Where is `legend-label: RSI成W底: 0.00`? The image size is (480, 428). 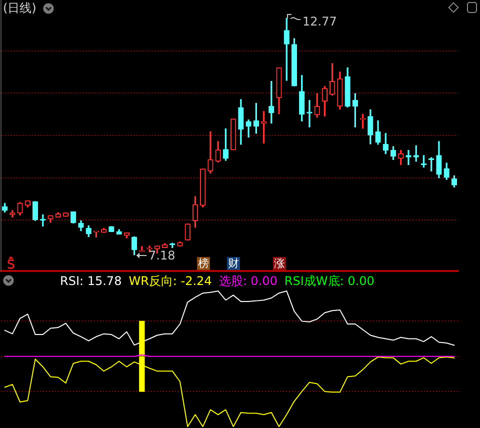
legend-label: RSI成W底: 0.00 is located at coordinates (329, 281).